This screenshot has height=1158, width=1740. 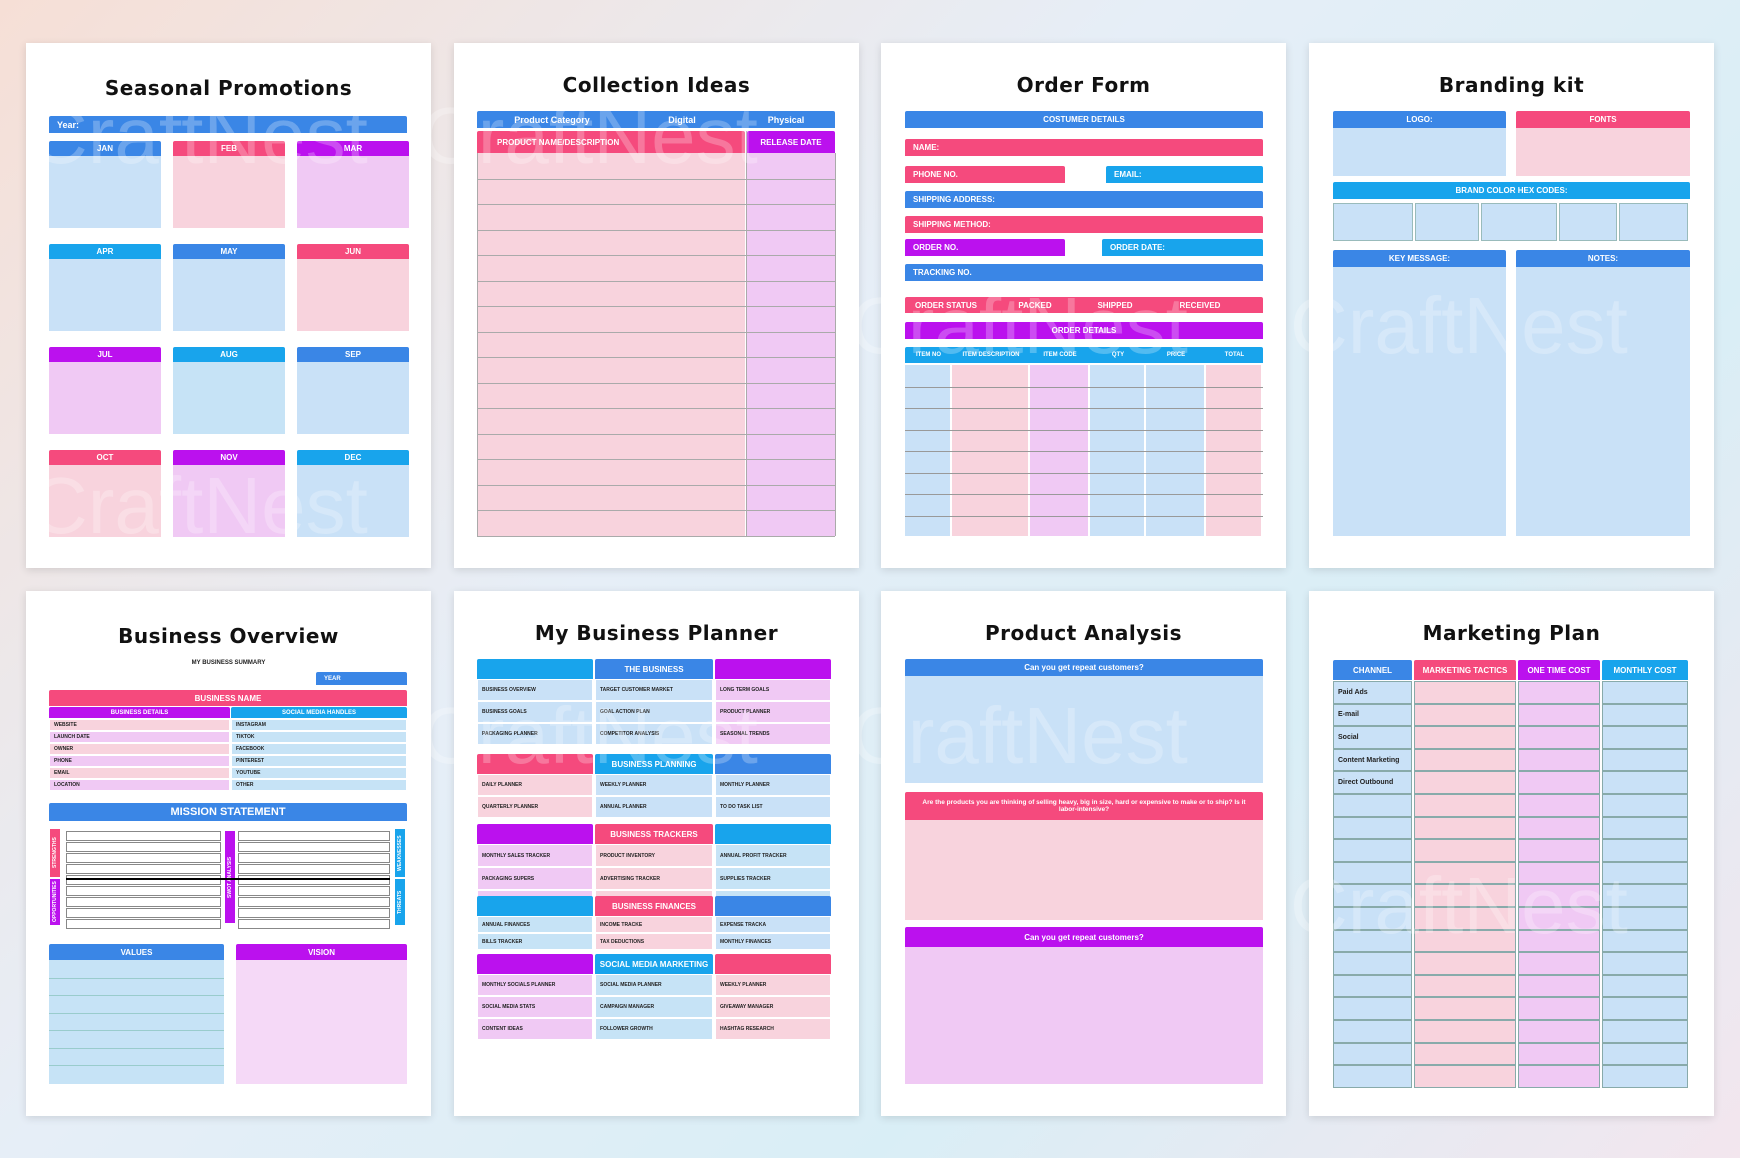 I want to click on planner-link: CONTENT IDEAS, so click(x=535, y=1029).